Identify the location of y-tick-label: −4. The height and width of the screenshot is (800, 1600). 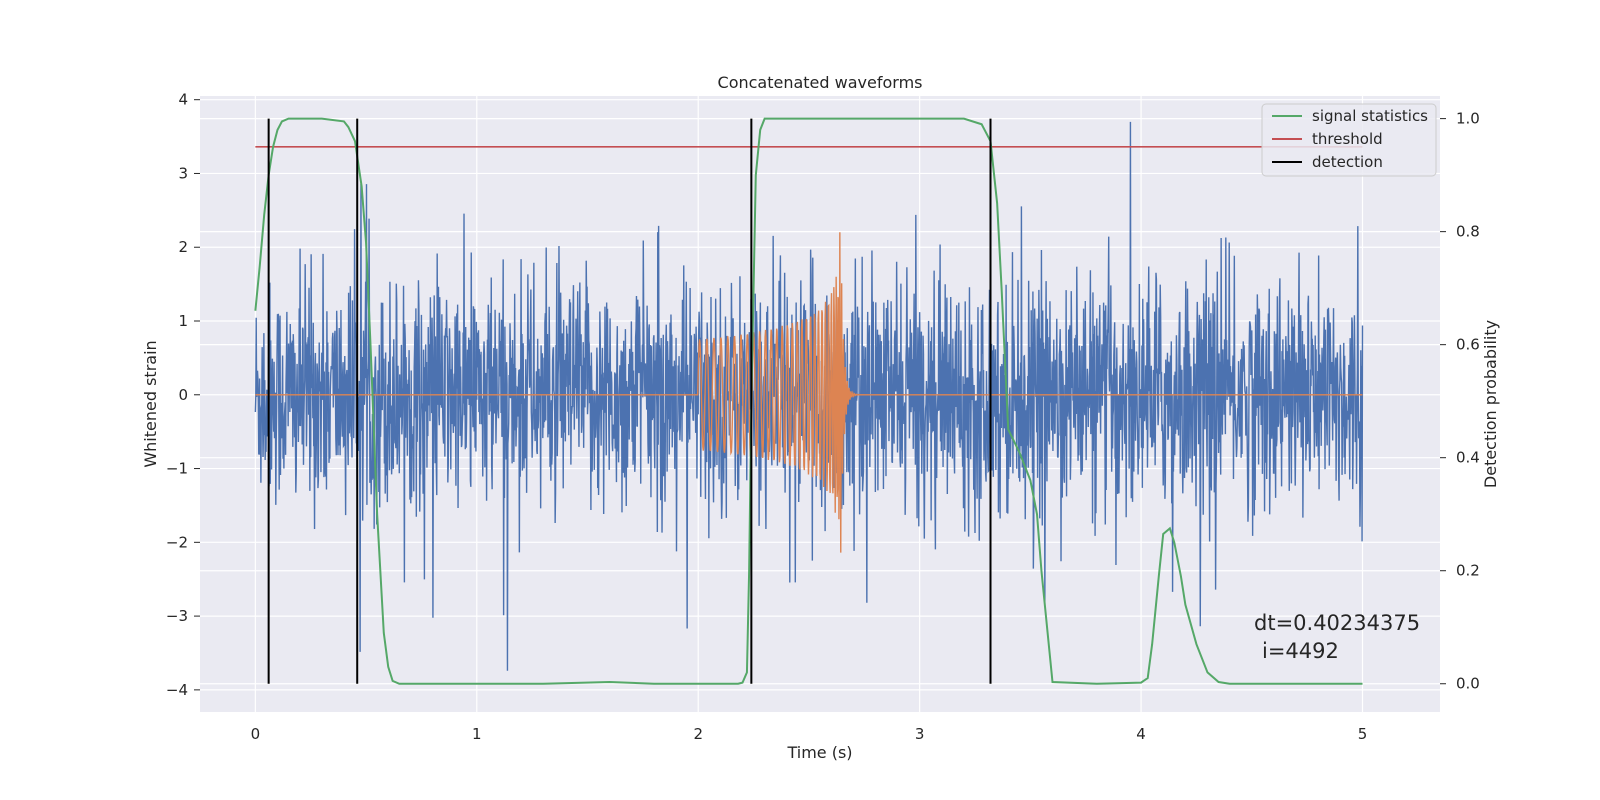
(177, 690).